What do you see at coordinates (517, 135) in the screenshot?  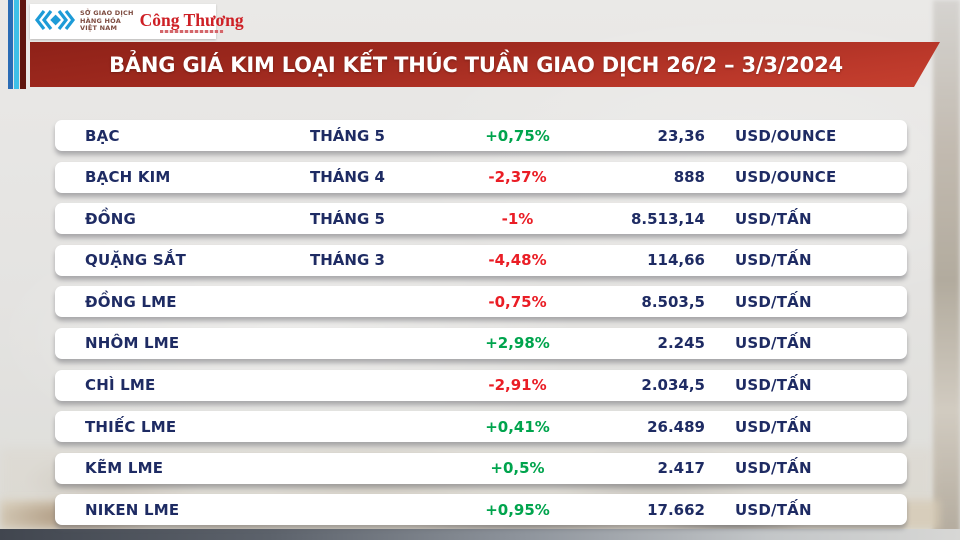 I see `change-percent: +0,75%` at bounding box center [517, 135].